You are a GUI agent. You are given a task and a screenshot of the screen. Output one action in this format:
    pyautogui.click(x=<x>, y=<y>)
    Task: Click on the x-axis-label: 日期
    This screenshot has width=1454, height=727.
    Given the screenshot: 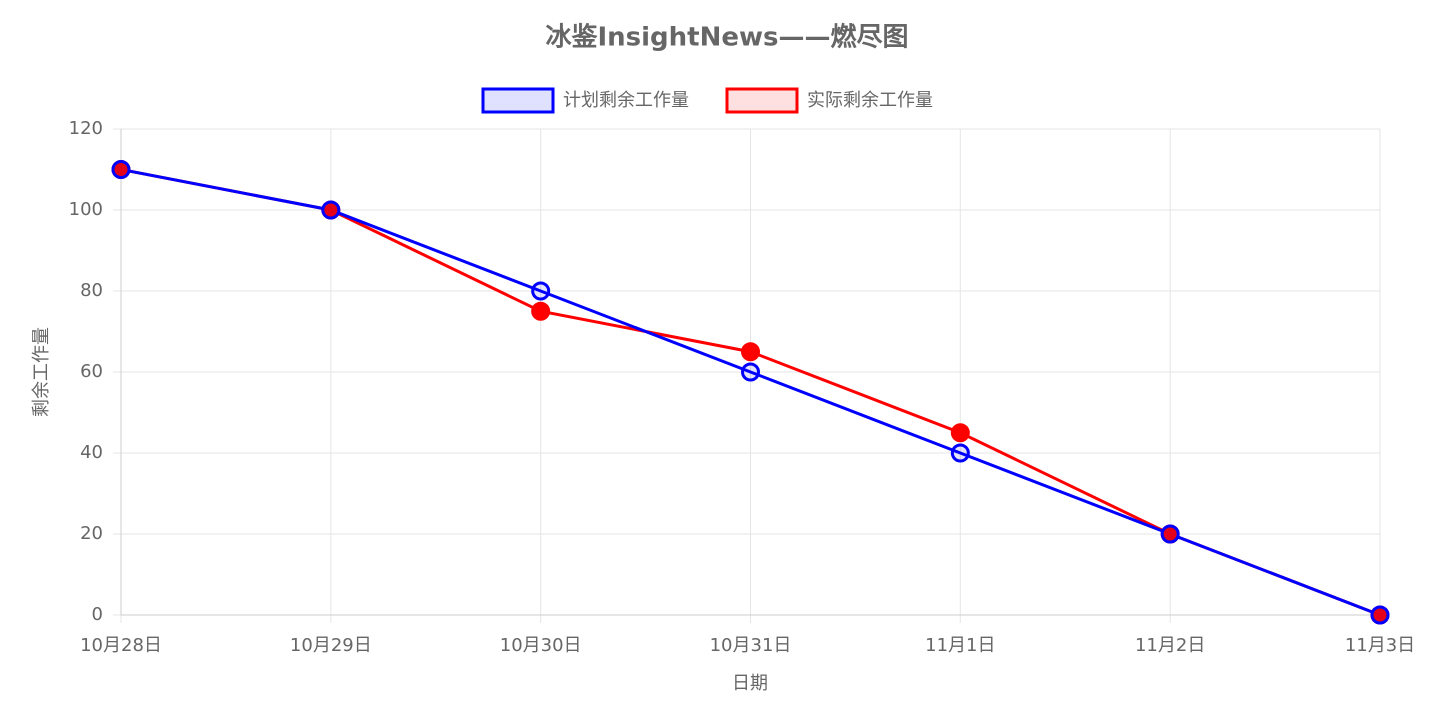 What is the action you would take?
    pyautogui.click(x=750, y=683)
    